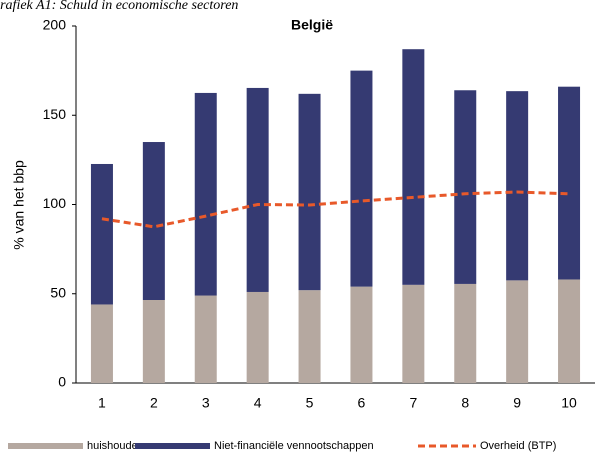 The width and height of the screenshot is (598, 457). I want to click on legend-label: huishoudens, so click(118, 446).